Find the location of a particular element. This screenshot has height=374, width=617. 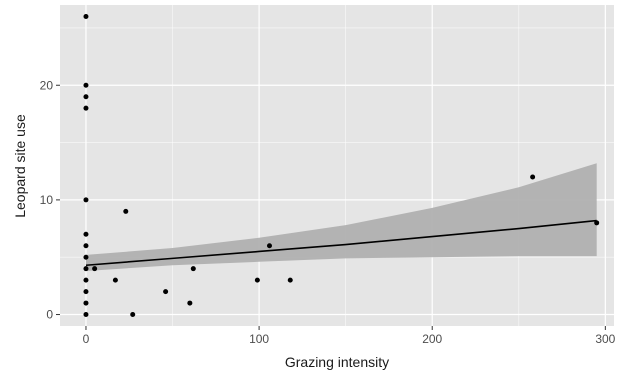

x-tick-label: 0 is located at coordinates (86, 339).